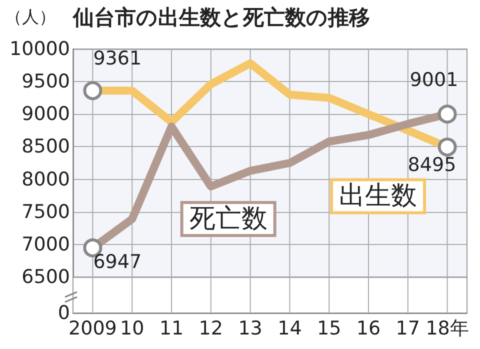  What do you see at coordinates (46, 114) in the screenshot?
I see `y-tick-label: 9000` at bounding box center [46, 114].